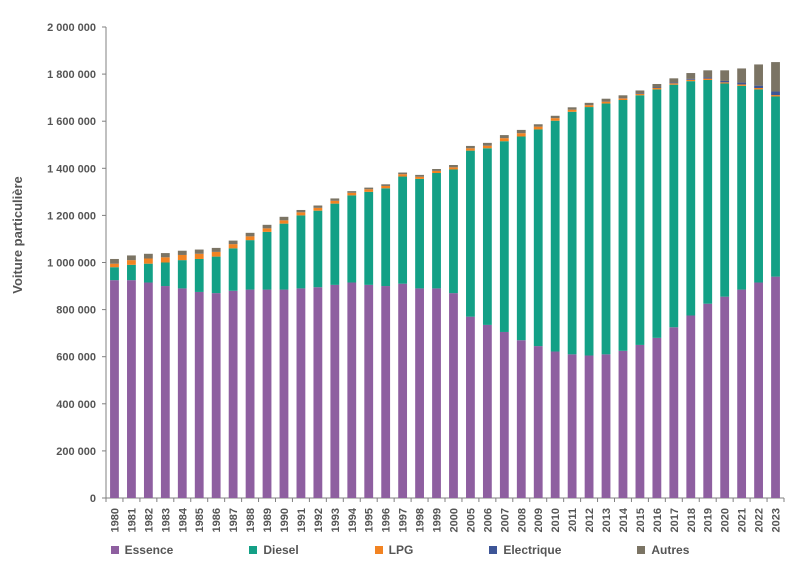  I want to click on bar-autres-2010, so click(555, 117).